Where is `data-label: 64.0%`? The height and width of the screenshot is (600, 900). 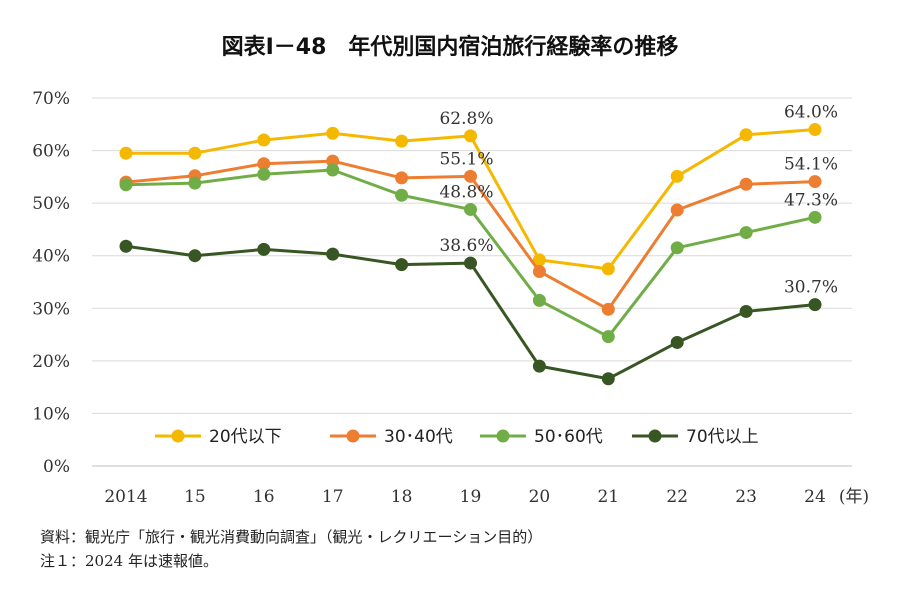 data-label: 64.0% is located at coordinates (811, 113).